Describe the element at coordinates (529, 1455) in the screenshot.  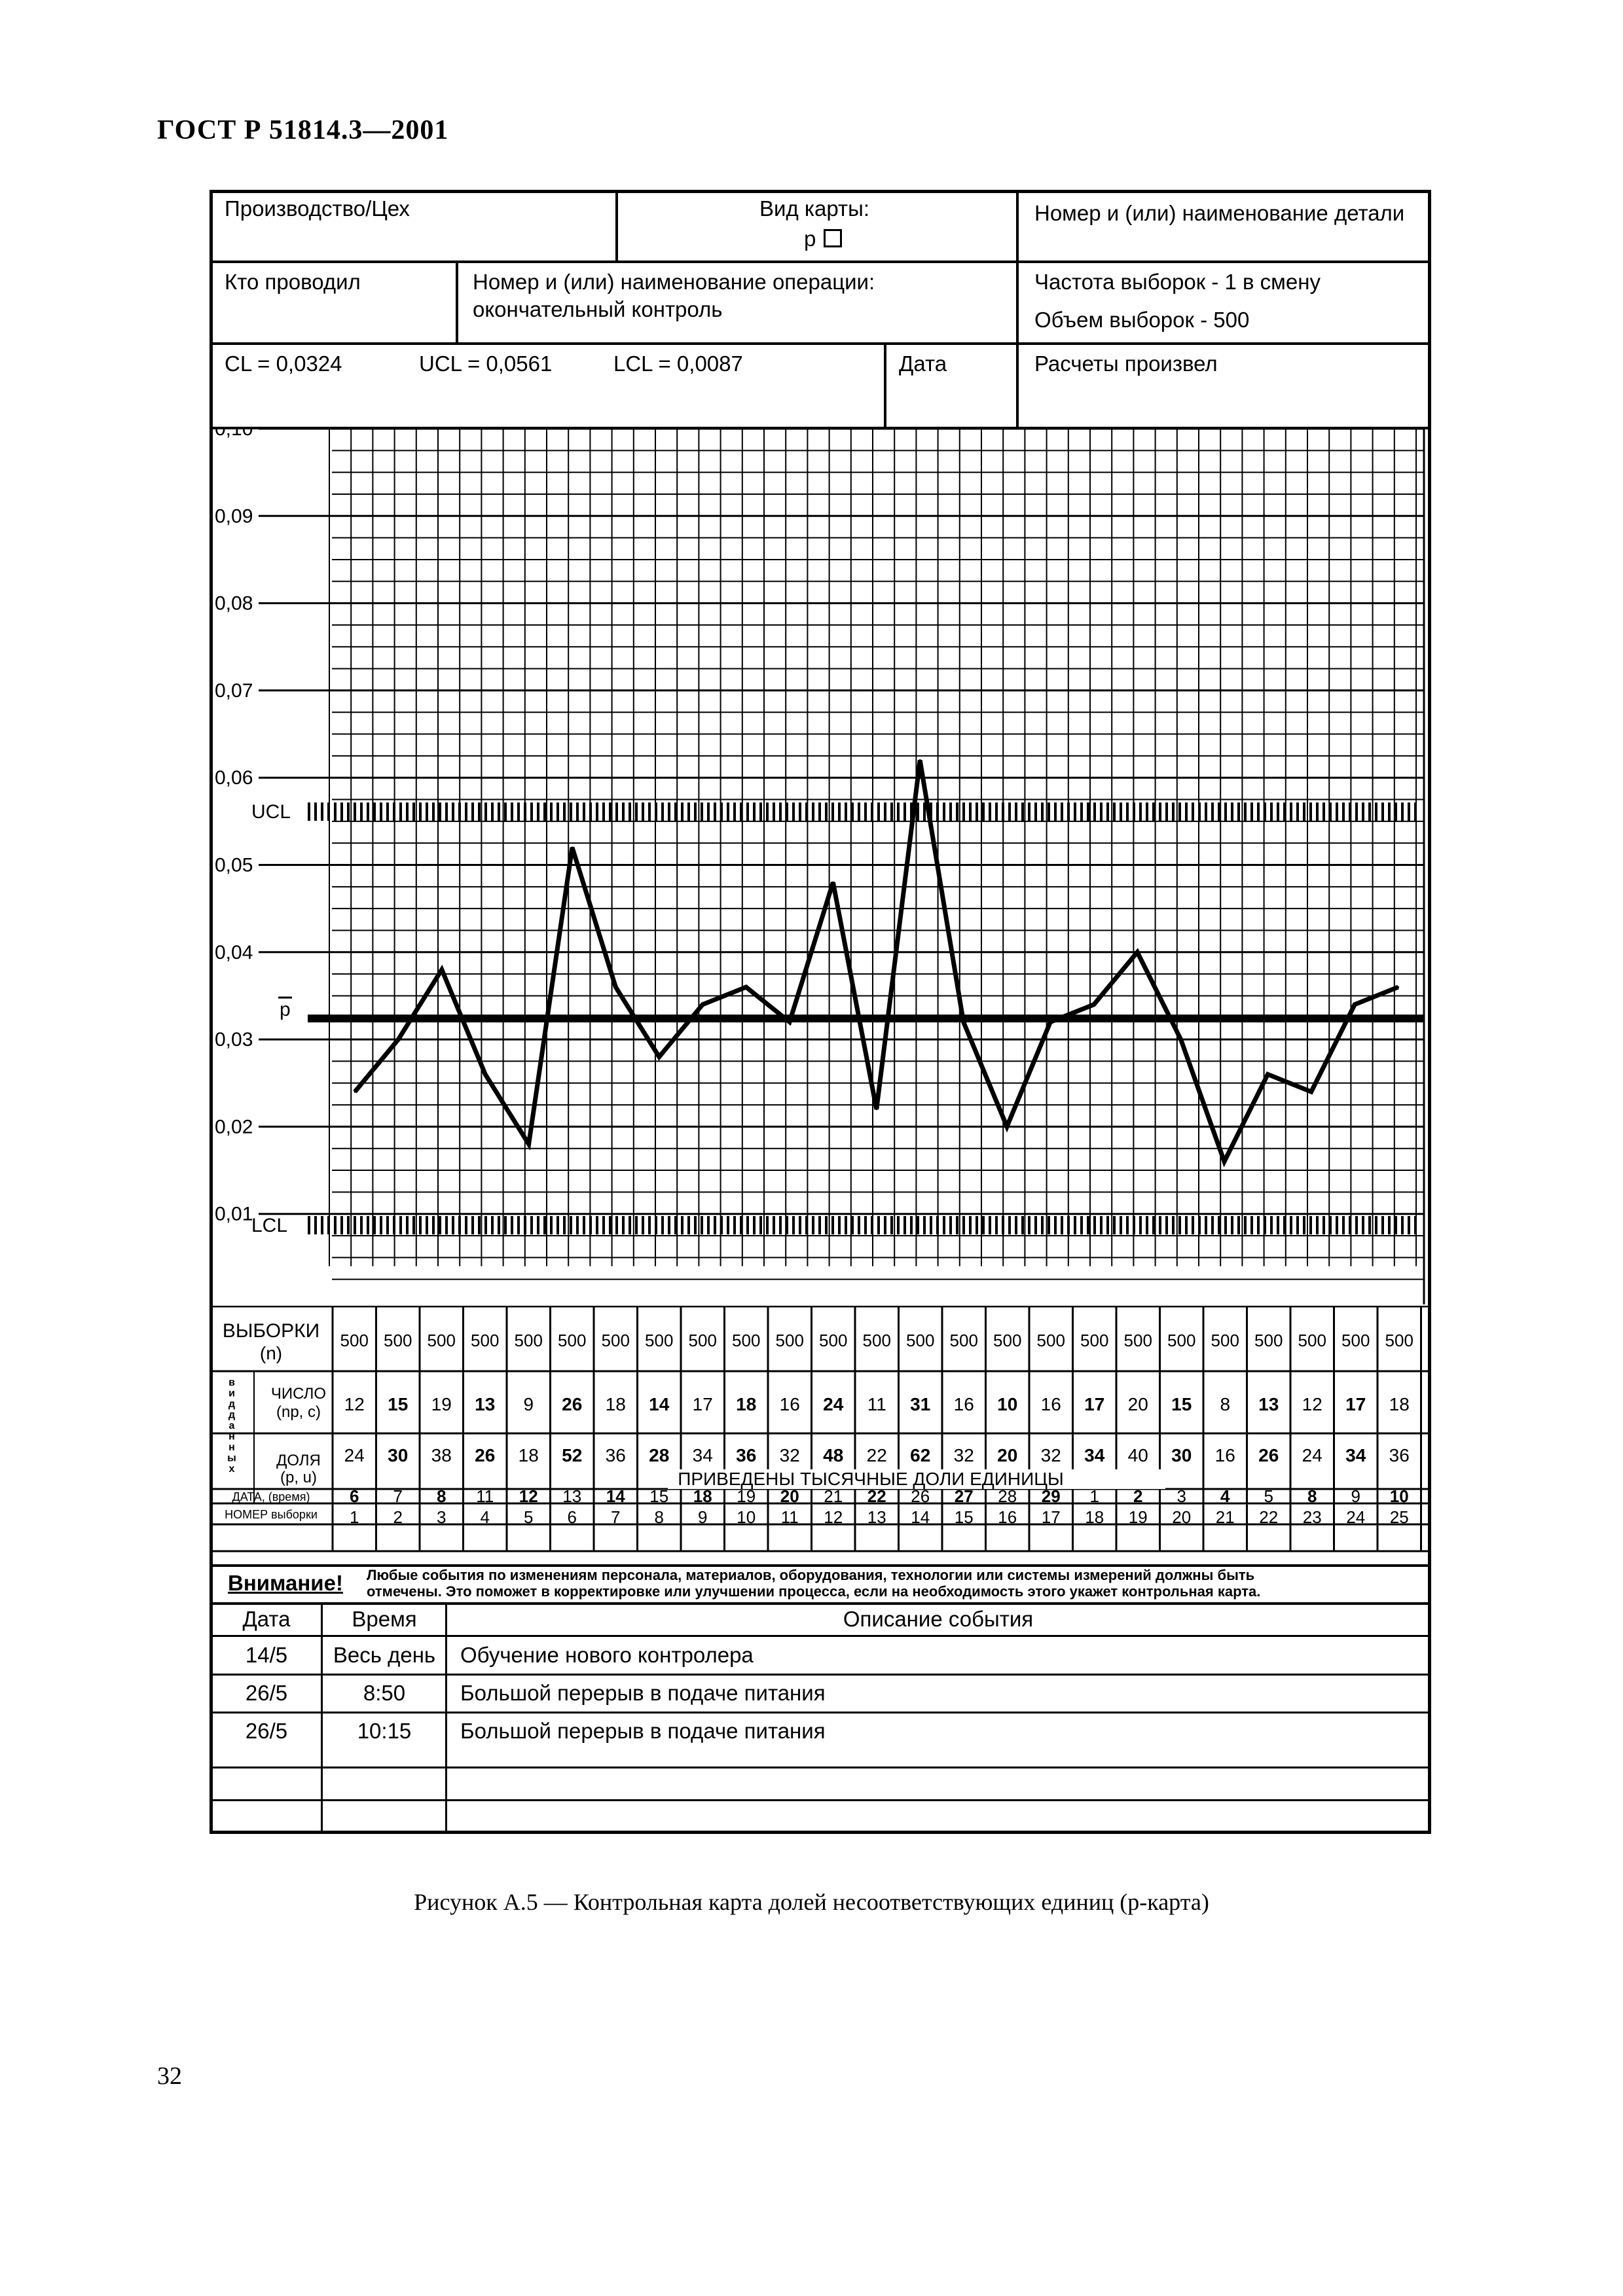
I see `share-cell: 18` at that location.